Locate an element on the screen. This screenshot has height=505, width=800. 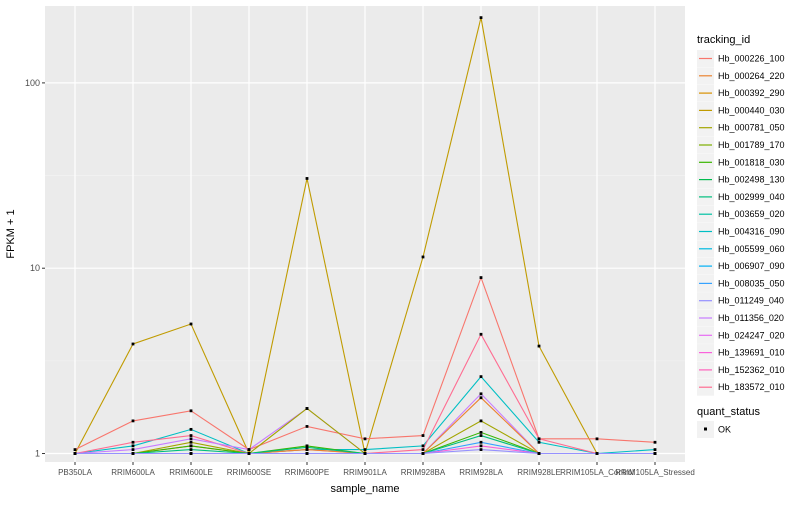
legend-label: Hb_004316_090 is located at coordinates (751, 232).